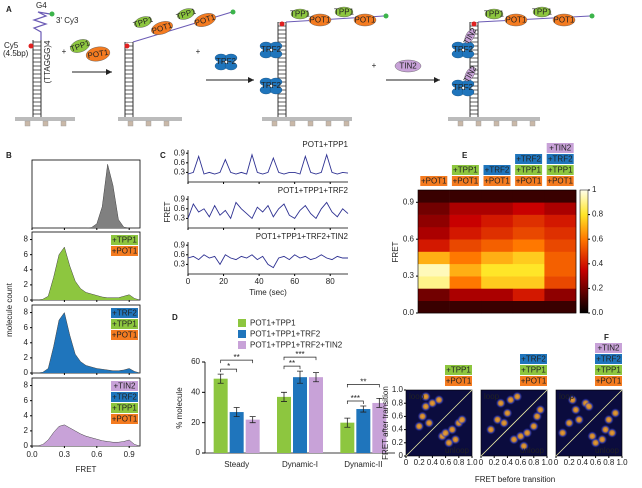  Describe the element at coordinates (180, 198) in the screenshot. I see `y-tick-label: 0.9` at that location.